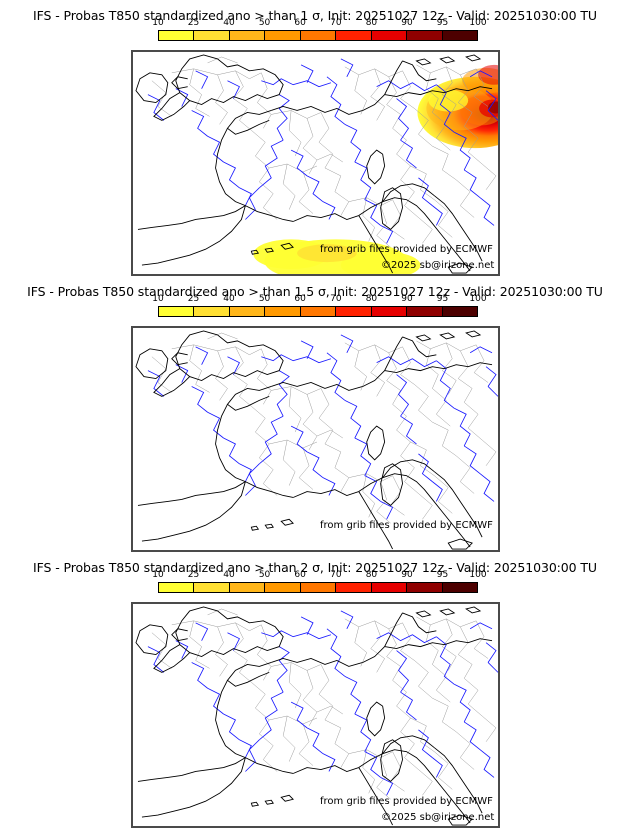 Image resolution: width=630 pixels, height=828 pixels. I want to click on probability-shading-med, so click(337, 257).